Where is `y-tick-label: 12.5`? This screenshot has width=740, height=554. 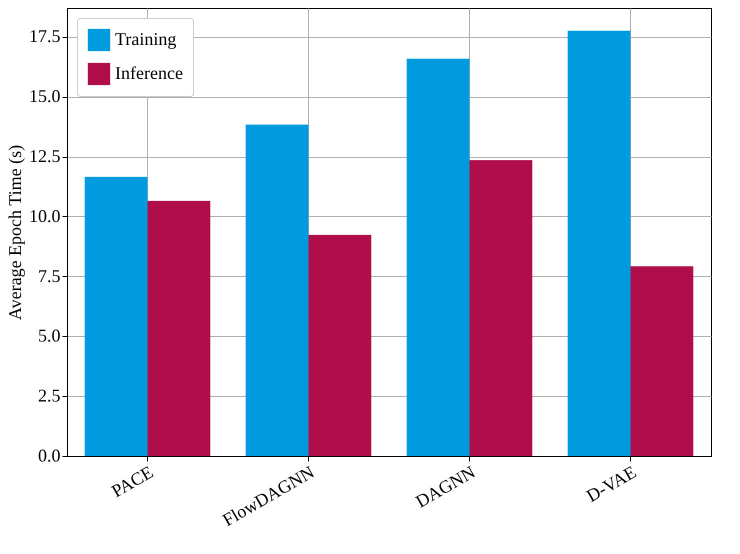 y-tick-label: 12.5 is located at coordinates (44, 156).